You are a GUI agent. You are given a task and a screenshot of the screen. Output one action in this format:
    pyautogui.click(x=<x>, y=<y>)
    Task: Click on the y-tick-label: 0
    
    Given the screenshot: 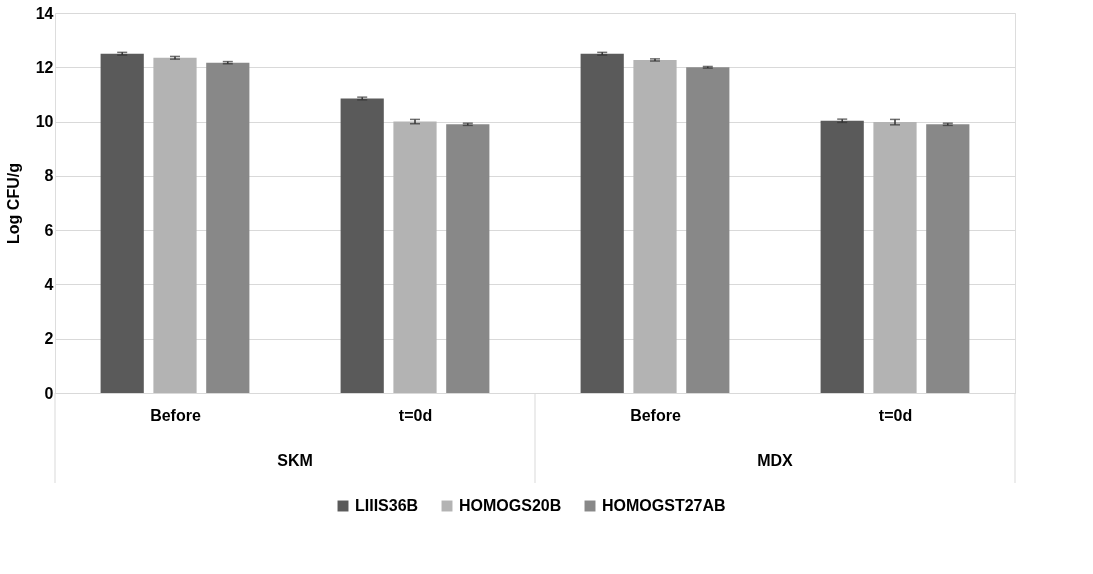 What is the action you would take?
    pyautogui.click(x=49, y=393)
    